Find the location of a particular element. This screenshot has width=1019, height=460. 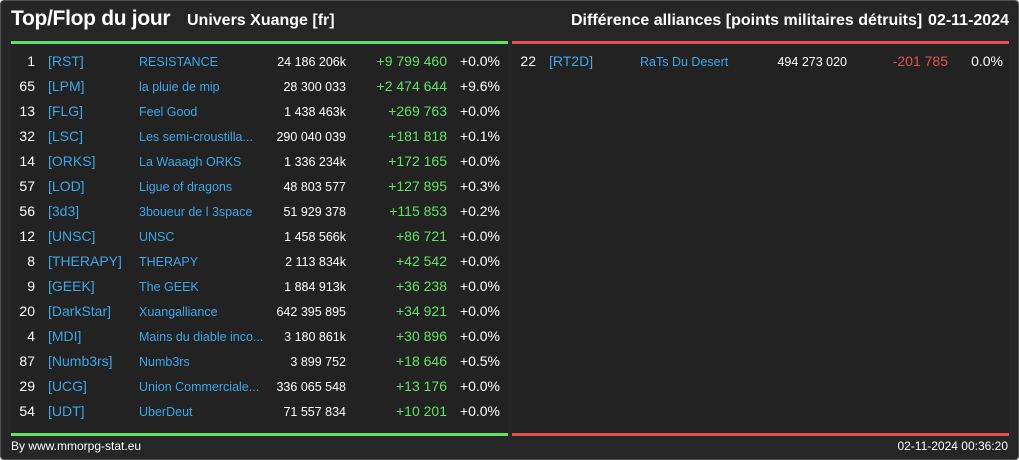

rank-cell: 20 is located at coordinates (27, 311).